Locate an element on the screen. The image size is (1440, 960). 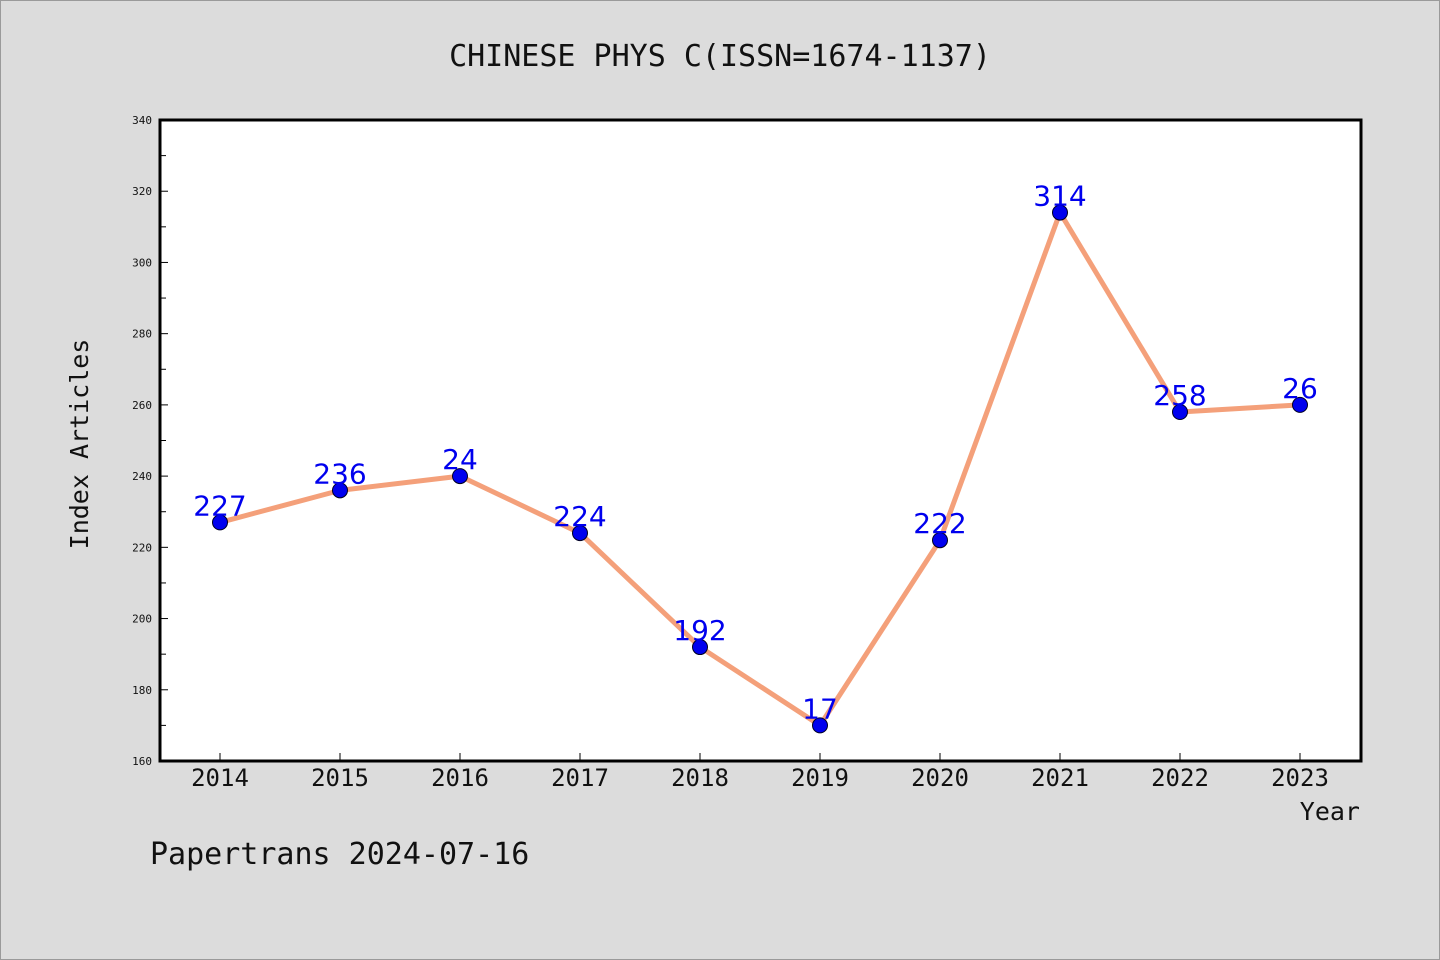
data-label: 24 is located at coordinates (460, 459).